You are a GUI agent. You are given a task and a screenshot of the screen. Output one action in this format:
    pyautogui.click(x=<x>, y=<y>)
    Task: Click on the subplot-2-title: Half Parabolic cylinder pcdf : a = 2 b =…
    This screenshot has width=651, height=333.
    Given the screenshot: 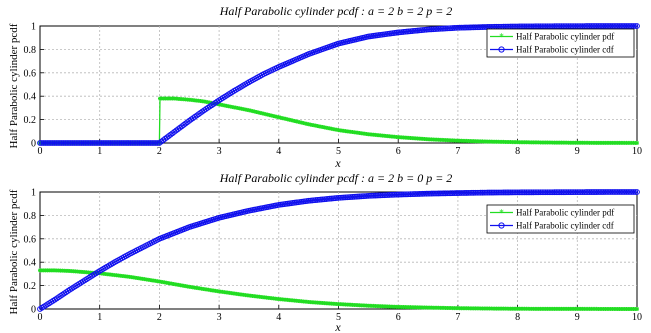 What is the action you would take?
    pyautogui.click(x=336, y=178)
    